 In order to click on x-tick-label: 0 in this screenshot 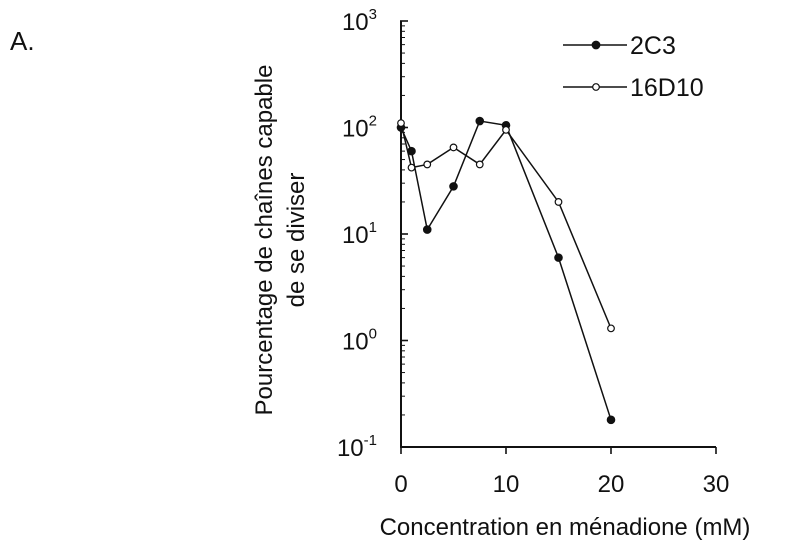, I will do `click(400, 484)`.